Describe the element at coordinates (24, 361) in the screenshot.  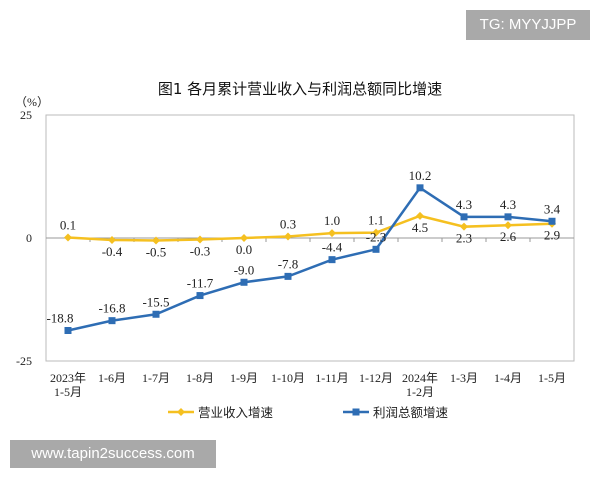
I see `y-tick-label: -25` at that location.